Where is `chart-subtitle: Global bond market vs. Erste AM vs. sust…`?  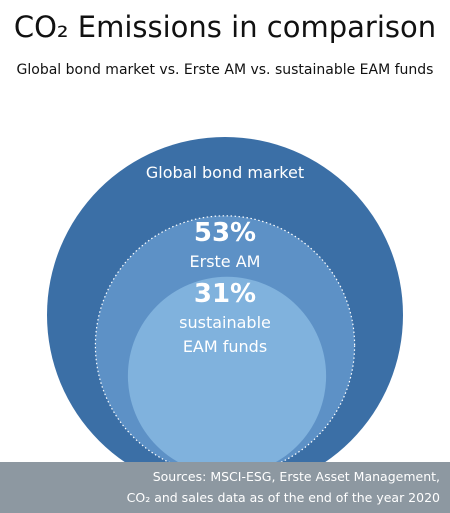
chart-subtitle: Global bond market vs. Erste AM vs. sust… is located at coordinates (225, 70).